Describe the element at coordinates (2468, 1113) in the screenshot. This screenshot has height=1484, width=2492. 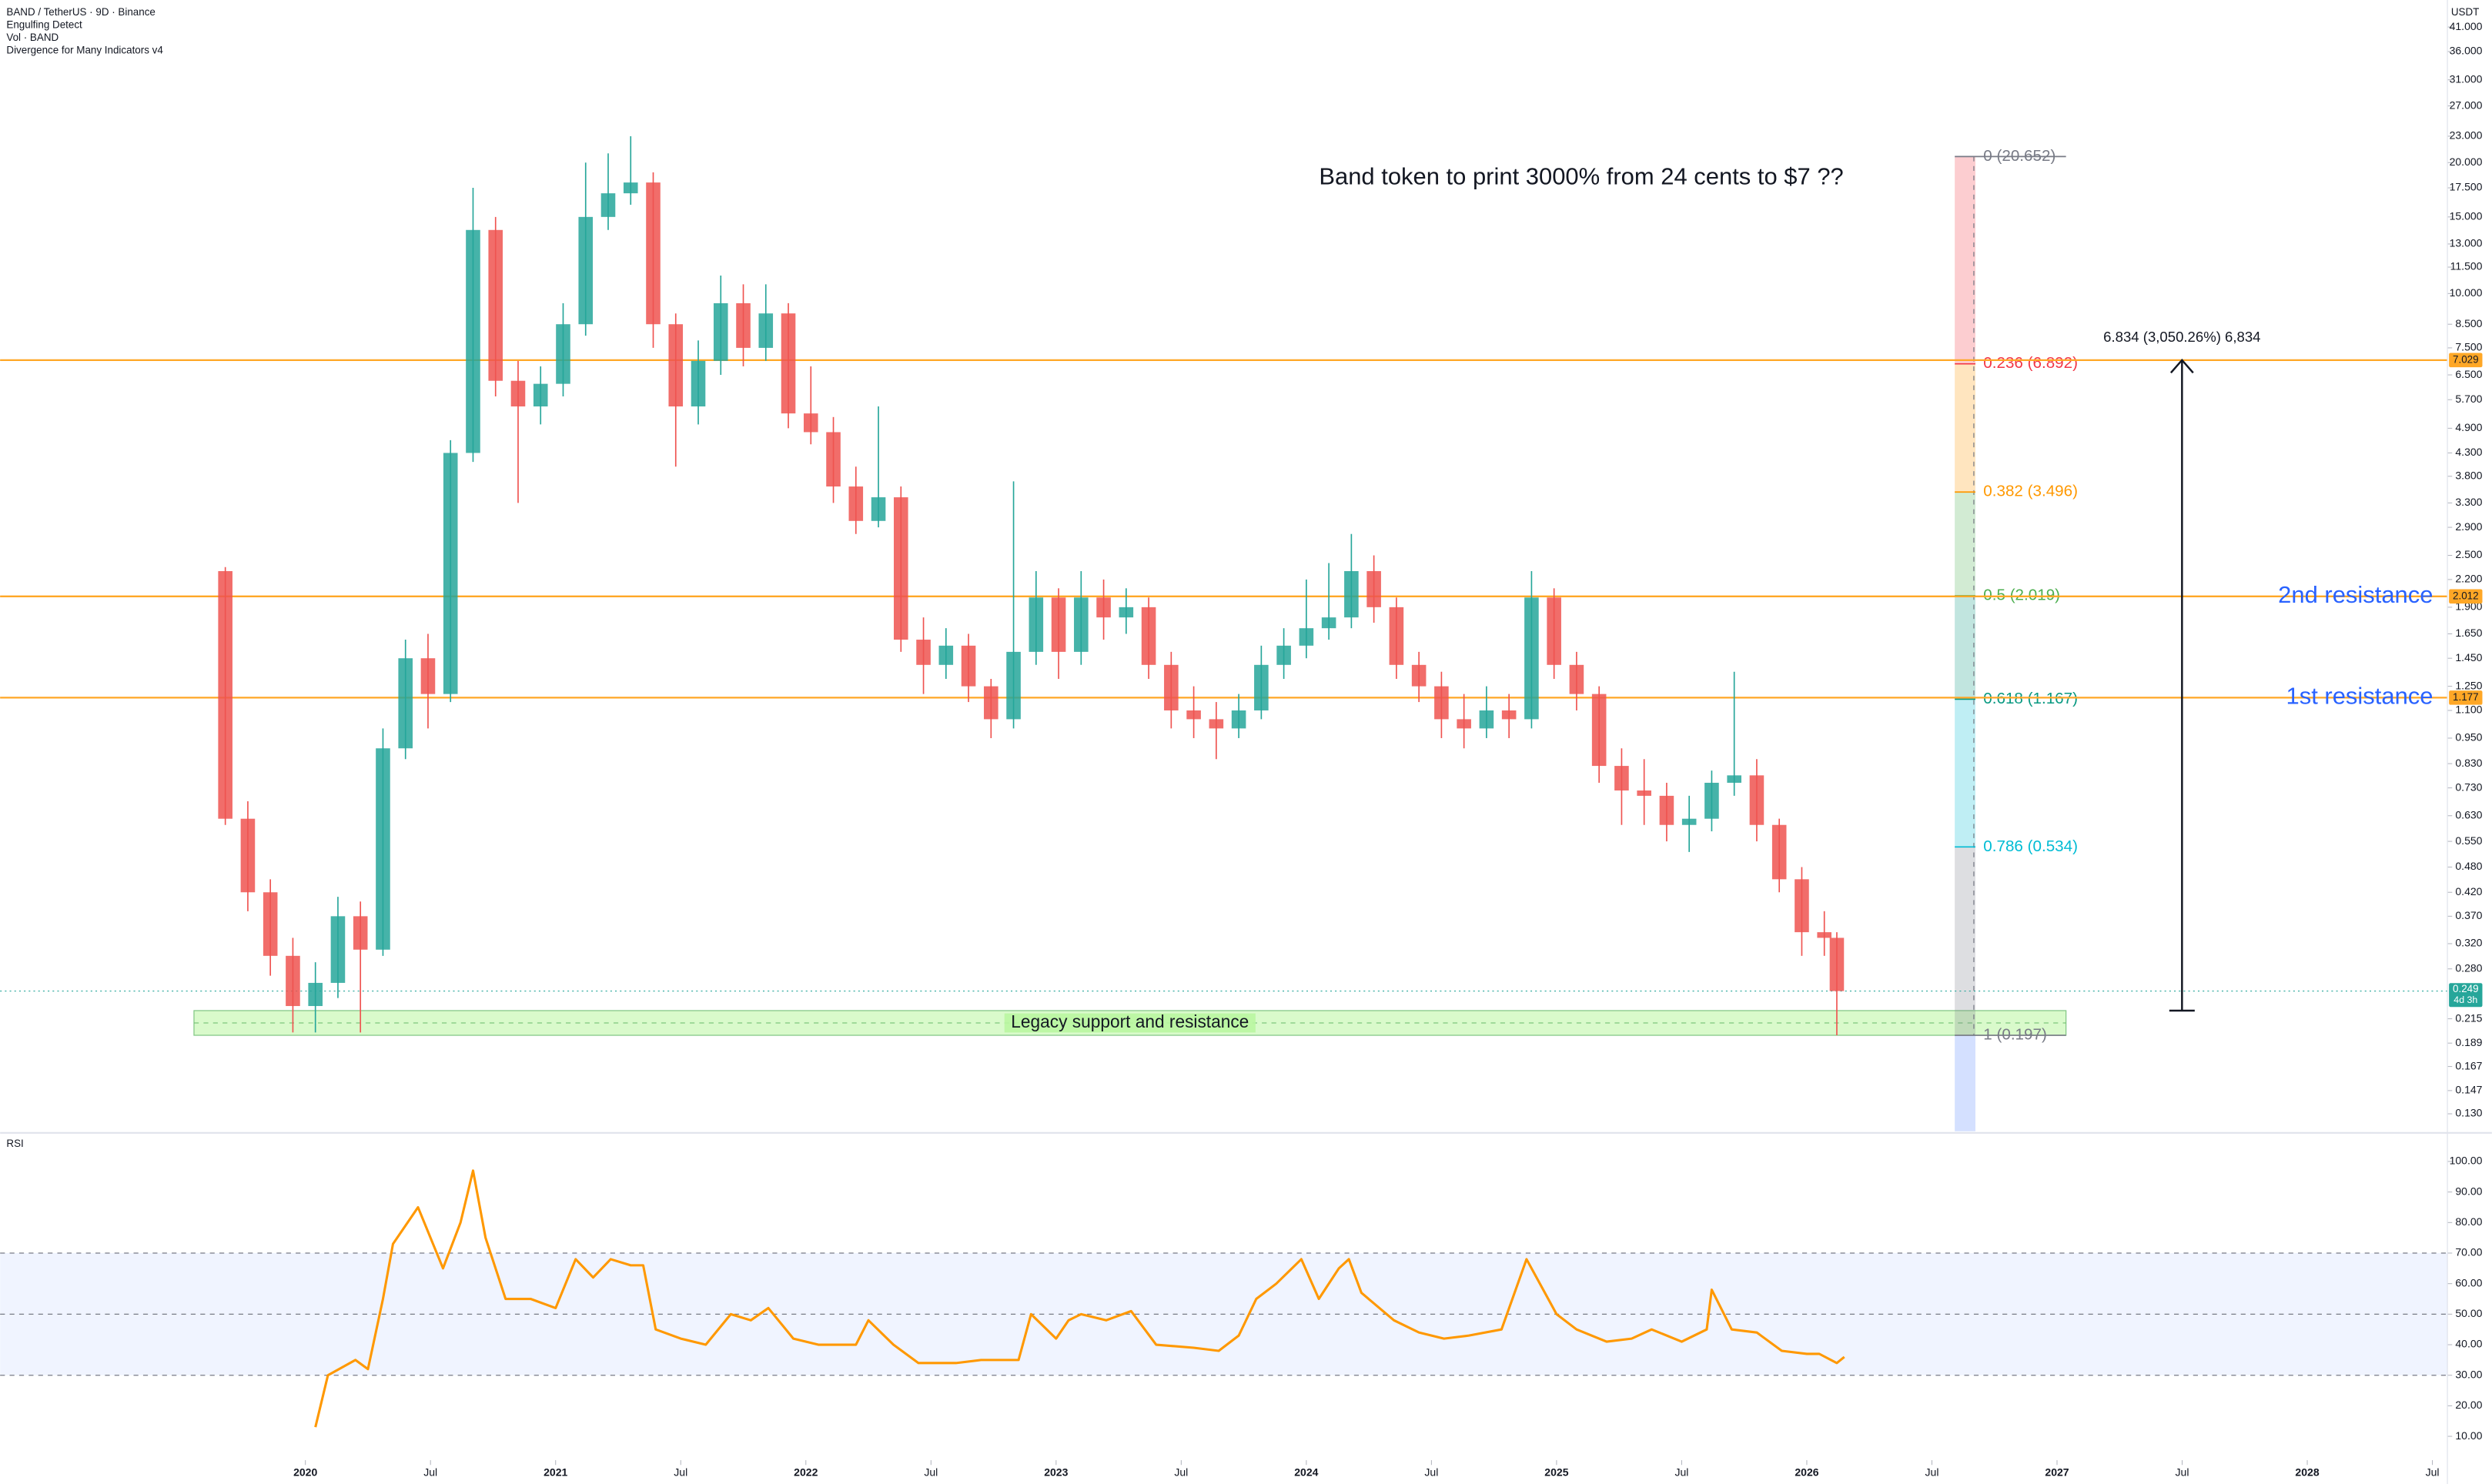
I see `y-tick-label: 0.130` at that location.